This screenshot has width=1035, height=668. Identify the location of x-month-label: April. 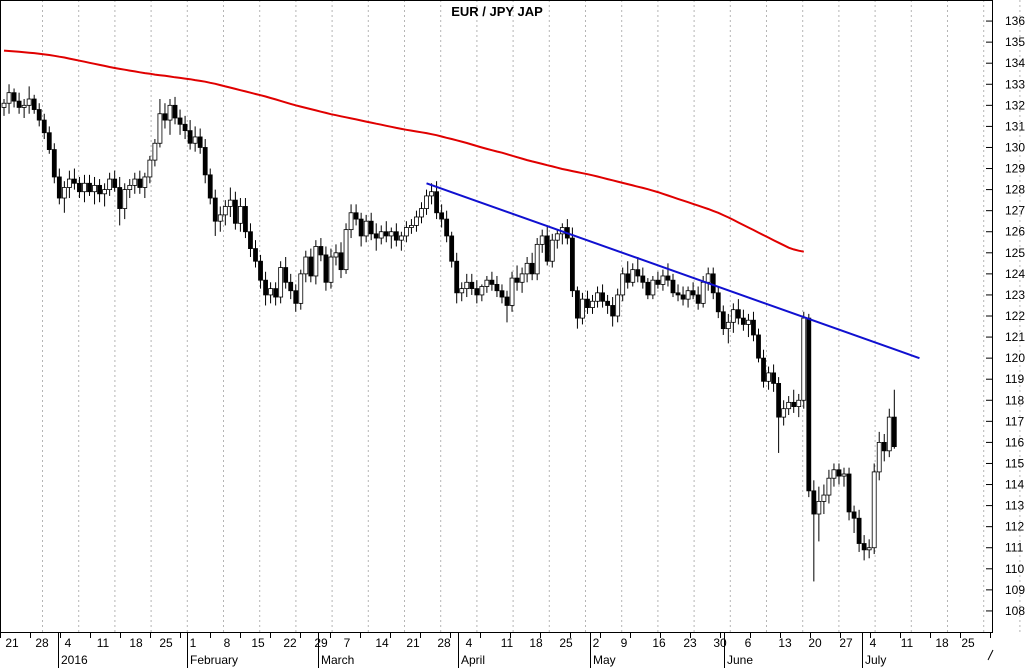
(473, 660).